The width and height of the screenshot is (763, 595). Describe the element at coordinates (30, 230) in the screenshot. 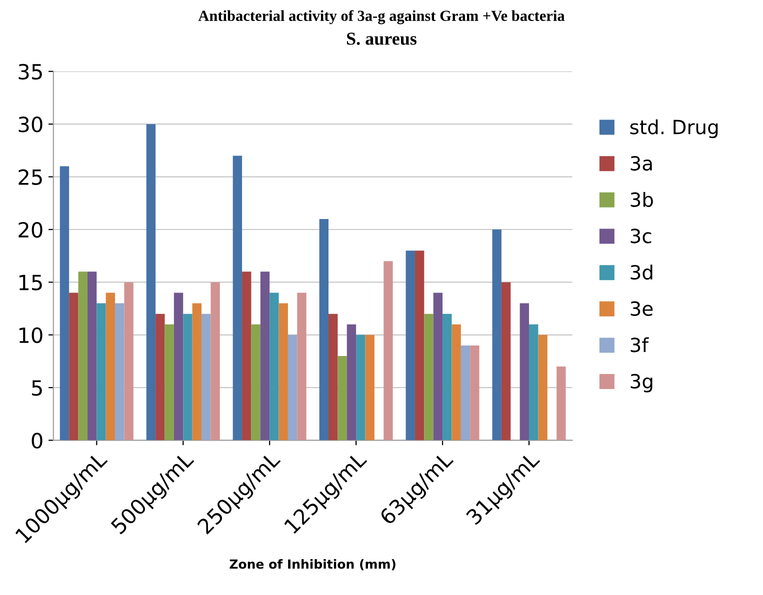

I see `y-tick-label: 20` at that location.